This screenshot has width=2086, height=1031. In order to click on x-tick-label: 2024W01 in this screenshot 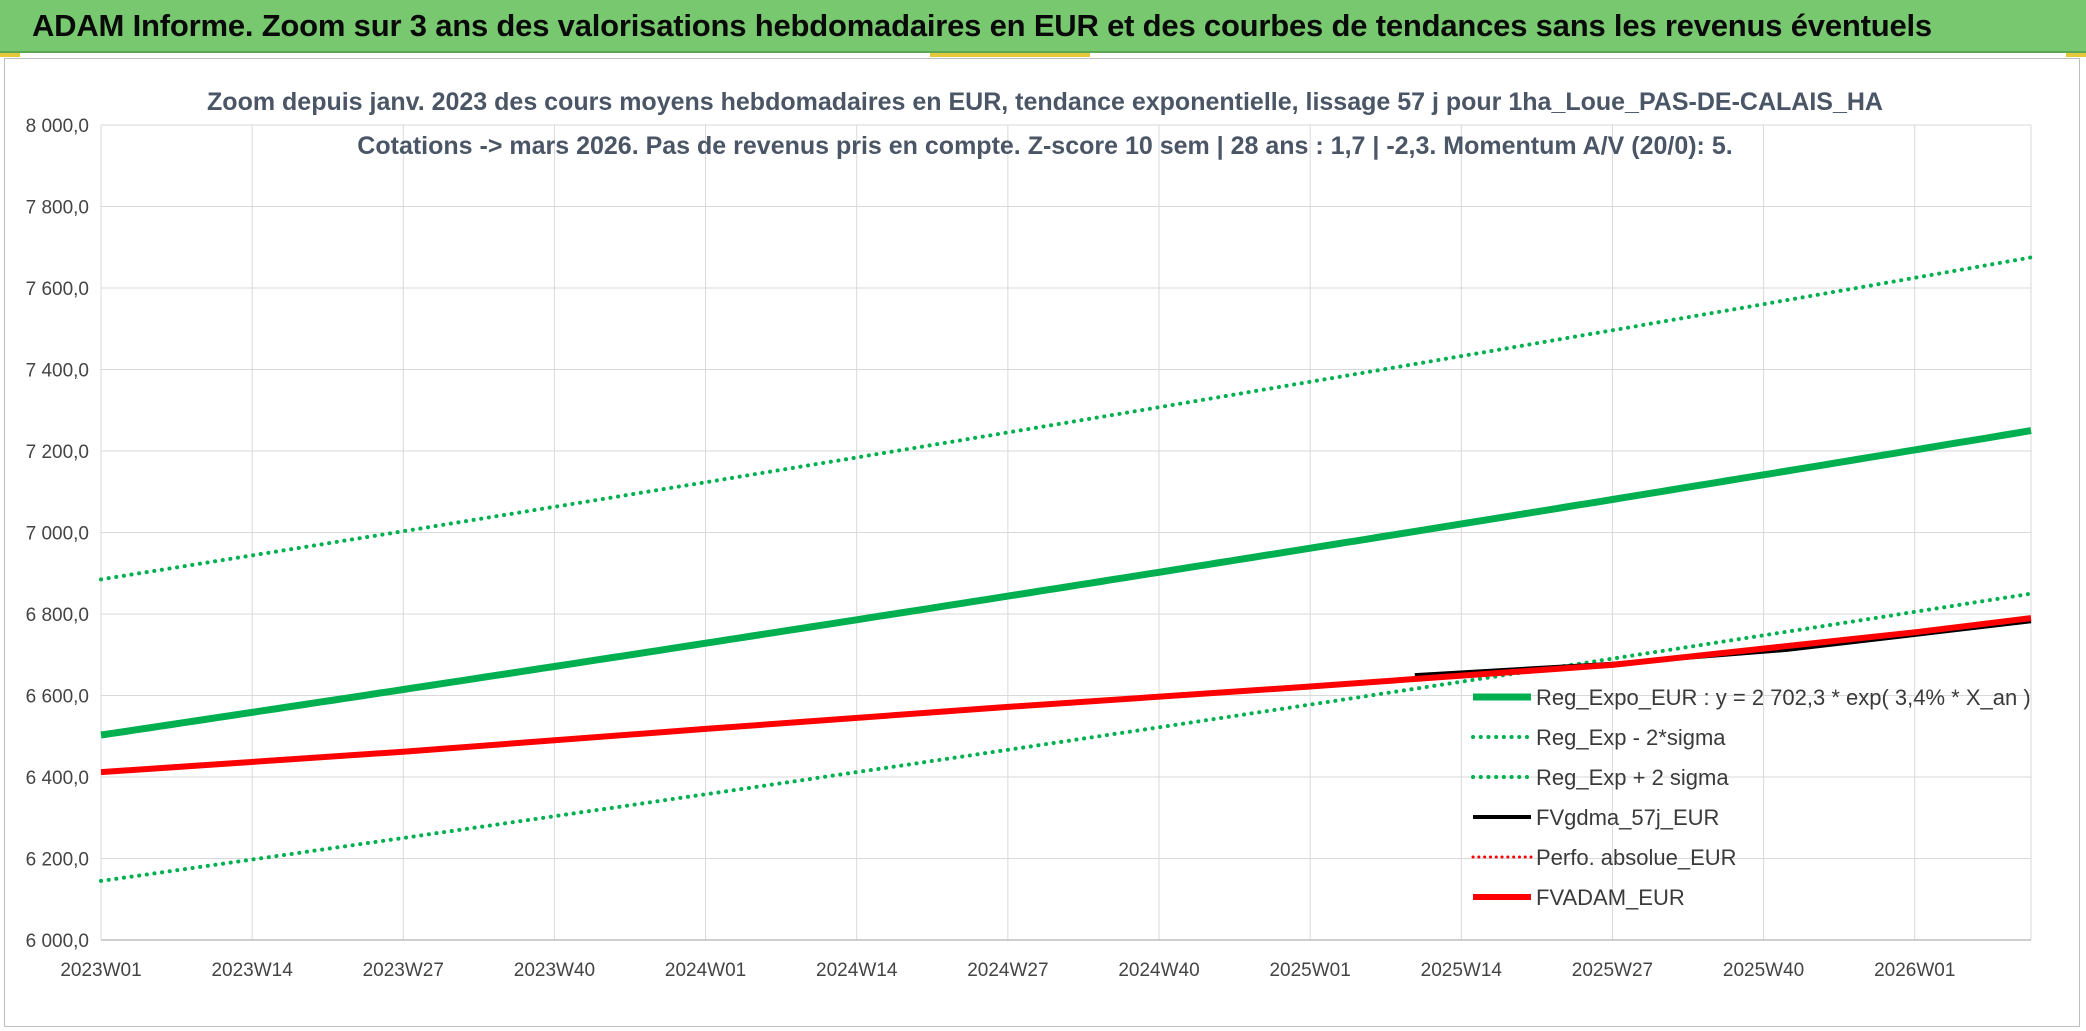, I will do `click(705, 970)`.